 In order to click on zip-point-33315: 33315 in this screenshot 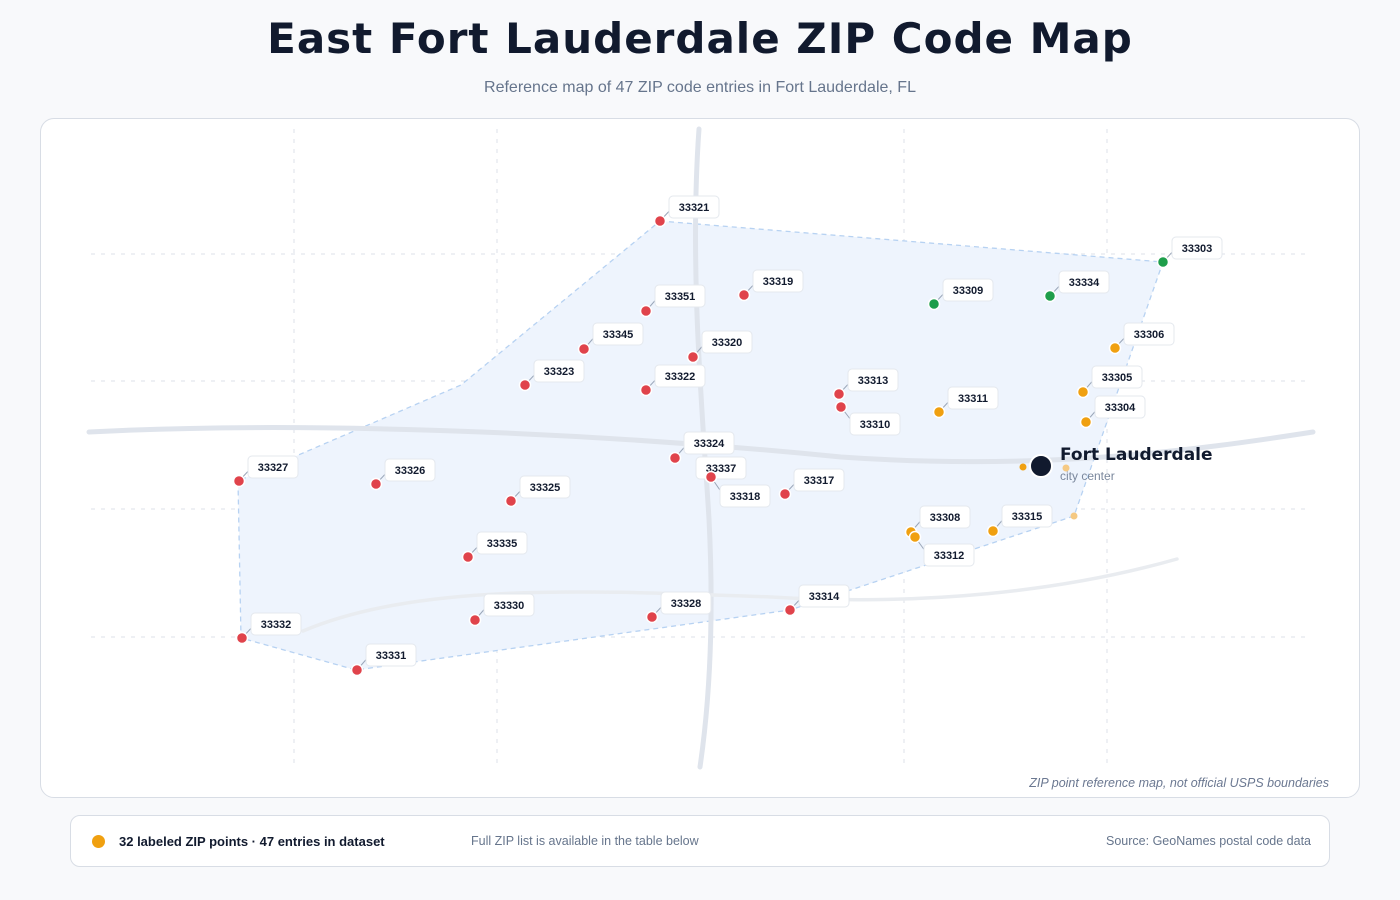, I will do `click(1019, 521)`.